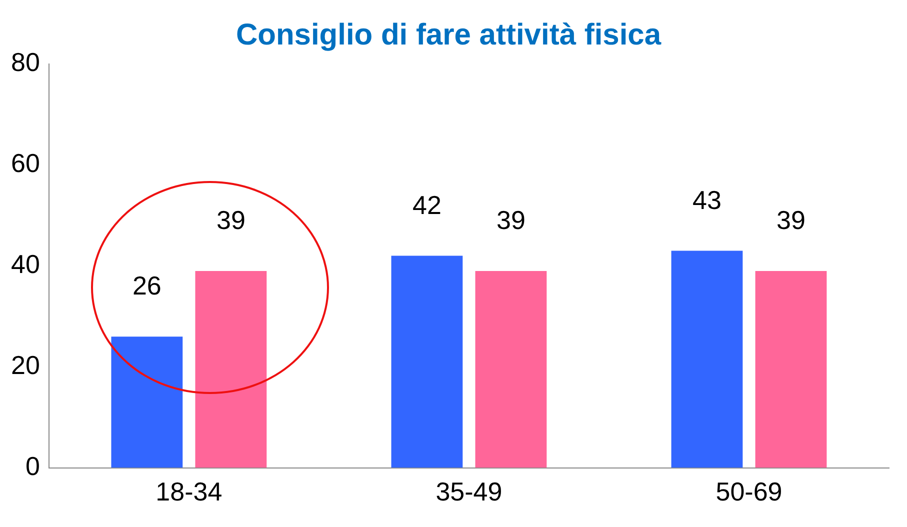  Describe the element at coordinates (147, 285) in the screenshot. I see `data-label: 26` at that location.